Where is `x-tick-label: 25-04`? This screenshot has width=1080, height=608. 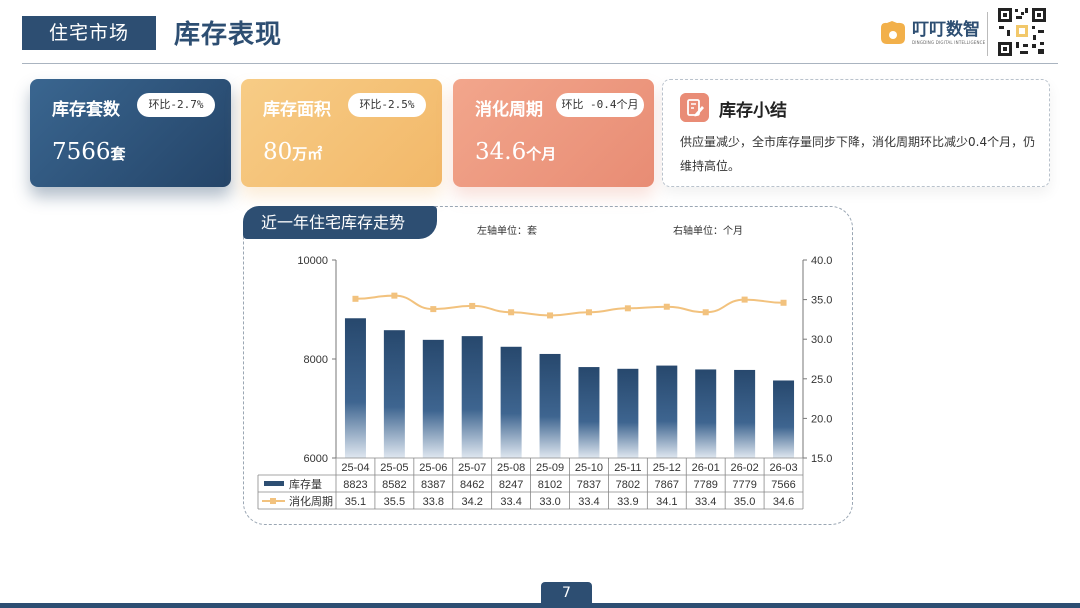 x-tick-label: 25-04 is located at coordinates (355, 468).